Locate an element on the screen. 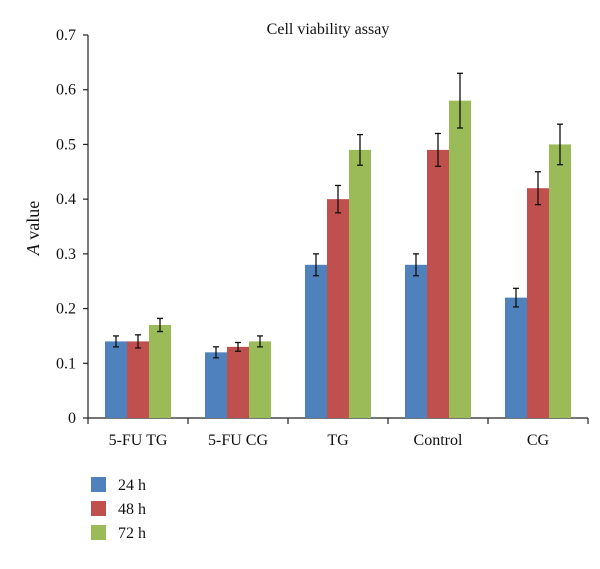 This screenshot has width=600, height=569. bar-cg-24h is located at coordinates (516, 357).